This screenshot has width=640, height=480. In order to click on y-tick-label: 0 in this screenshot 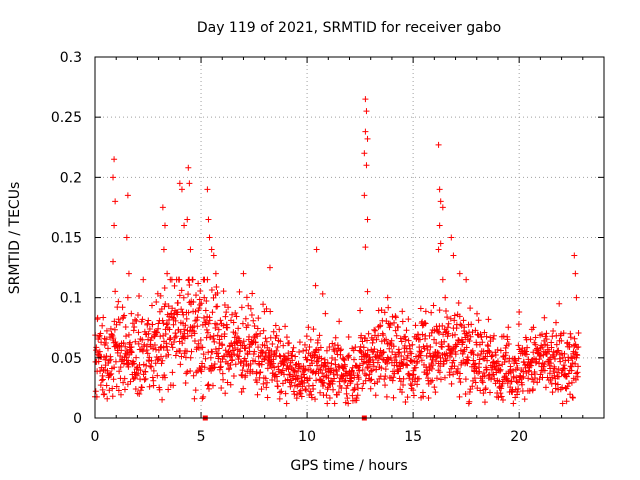, I will do `click(77, 419)`.